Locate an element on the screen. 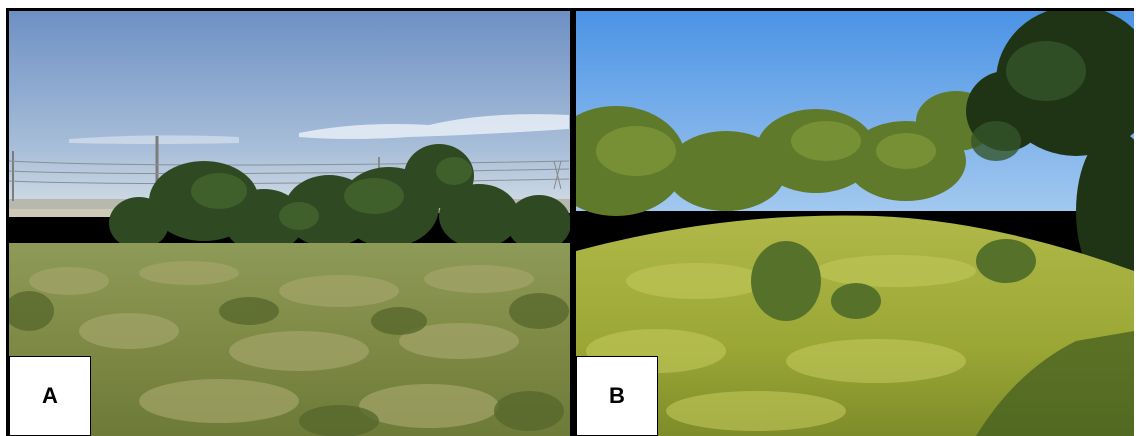 The height and width of the screenshot is (436, 1136). panel-label-a: A is located at coordinates (50, 396).